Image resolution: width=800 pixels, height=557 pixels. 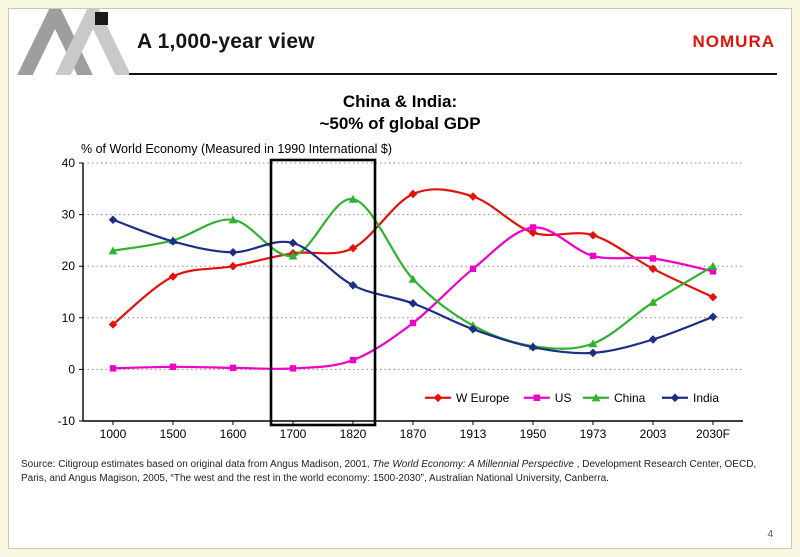 What do you see at coordinates (653, 434) in the screenshot?
I see `x-tick-label: 2003` at bounding box center [653, 434].